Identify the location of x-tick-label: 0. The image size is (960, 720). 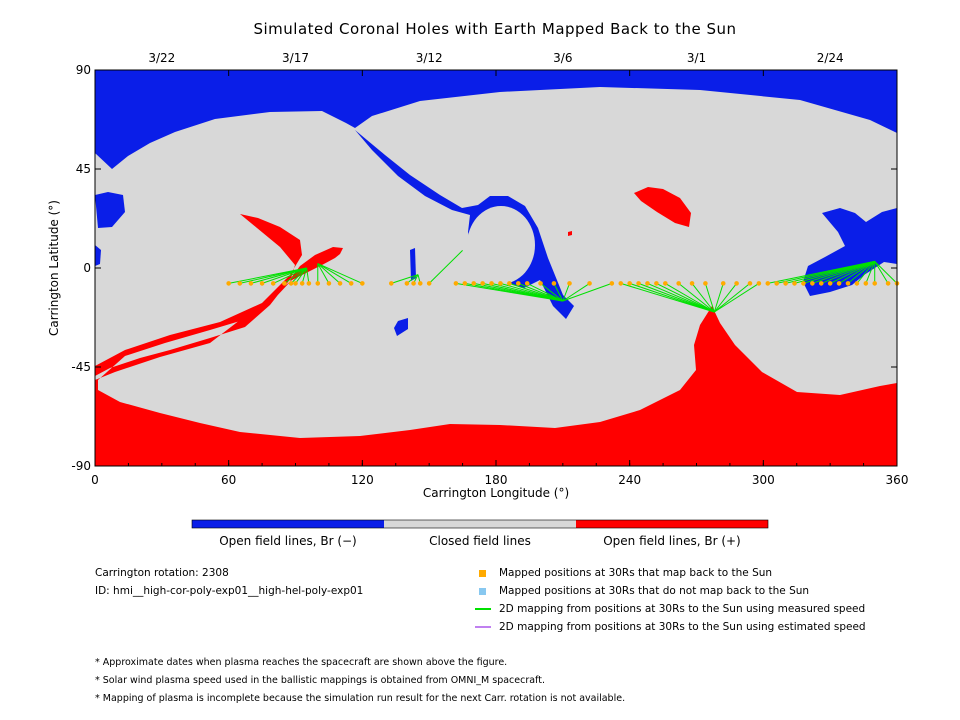
(95, 480).